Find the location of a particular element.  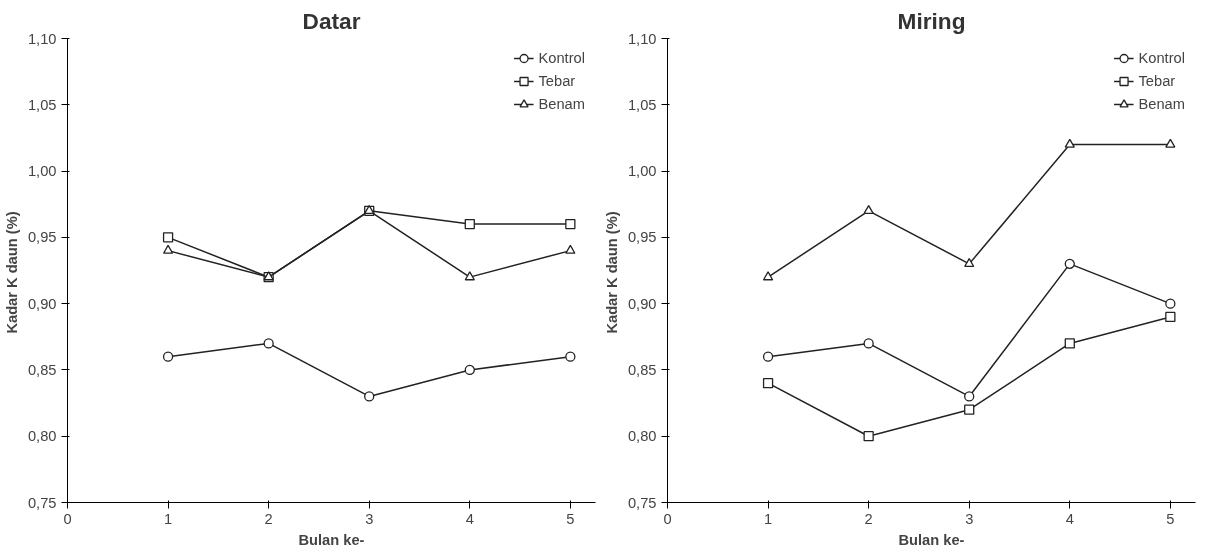

chart-title: Miring is located at coordinates (931, 20).